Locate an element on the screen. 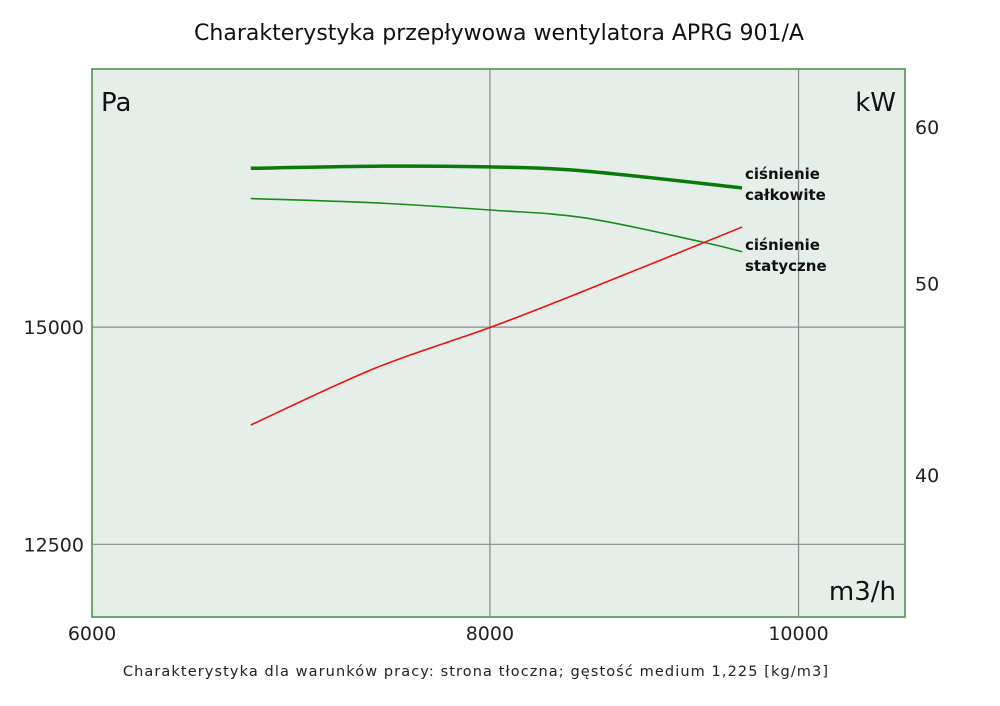  y-right-tick-label: 50 is located at coordinates (927, 285).